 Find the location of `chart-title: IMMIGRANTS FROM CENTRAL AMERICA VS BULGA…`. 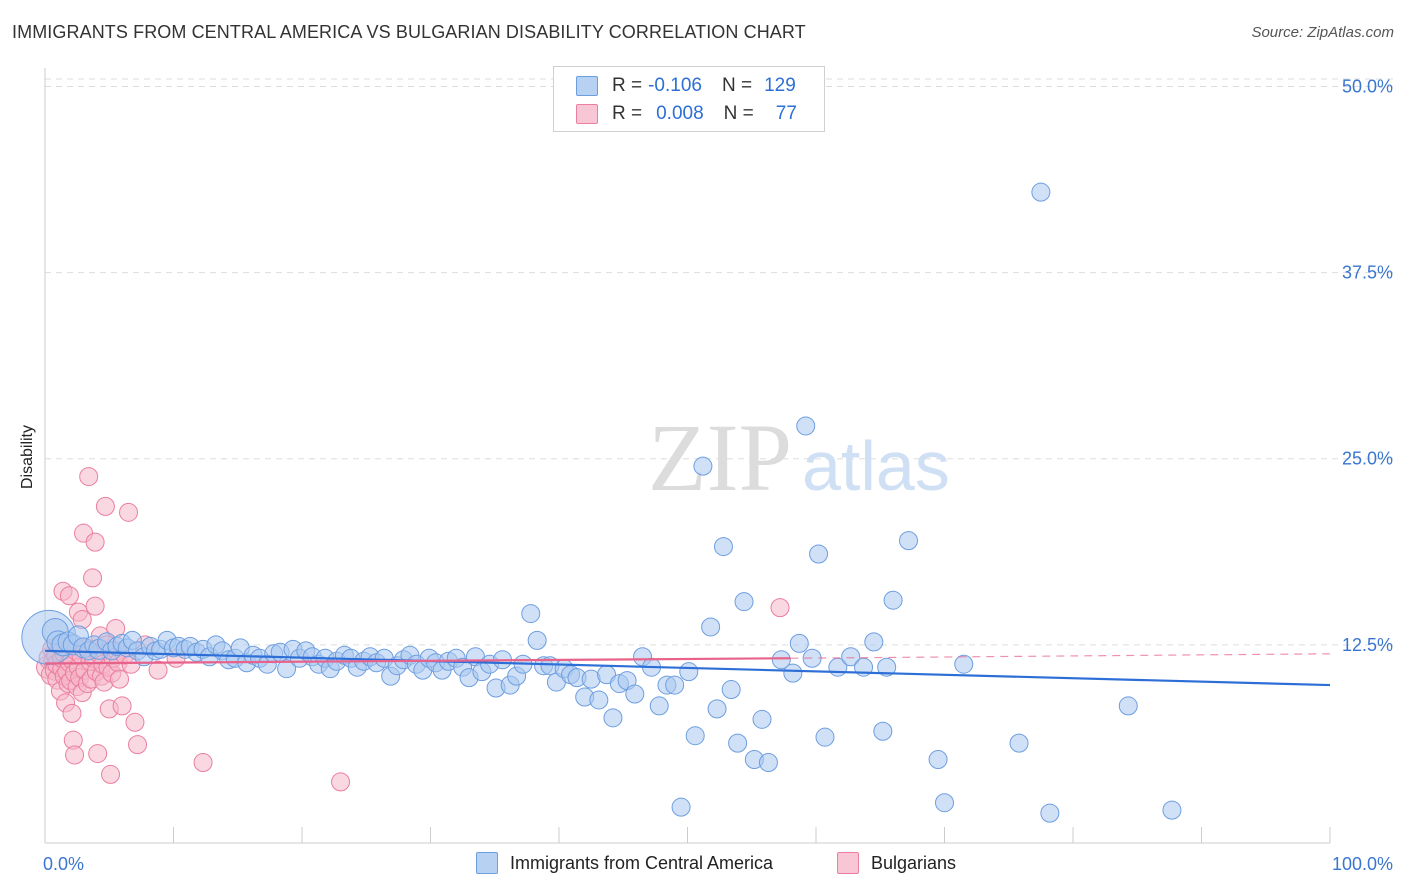

chart-title: IMMIGRANTS FROM CENTRAL AMERICA VS BULGA… is located at coordinates (409, 32).